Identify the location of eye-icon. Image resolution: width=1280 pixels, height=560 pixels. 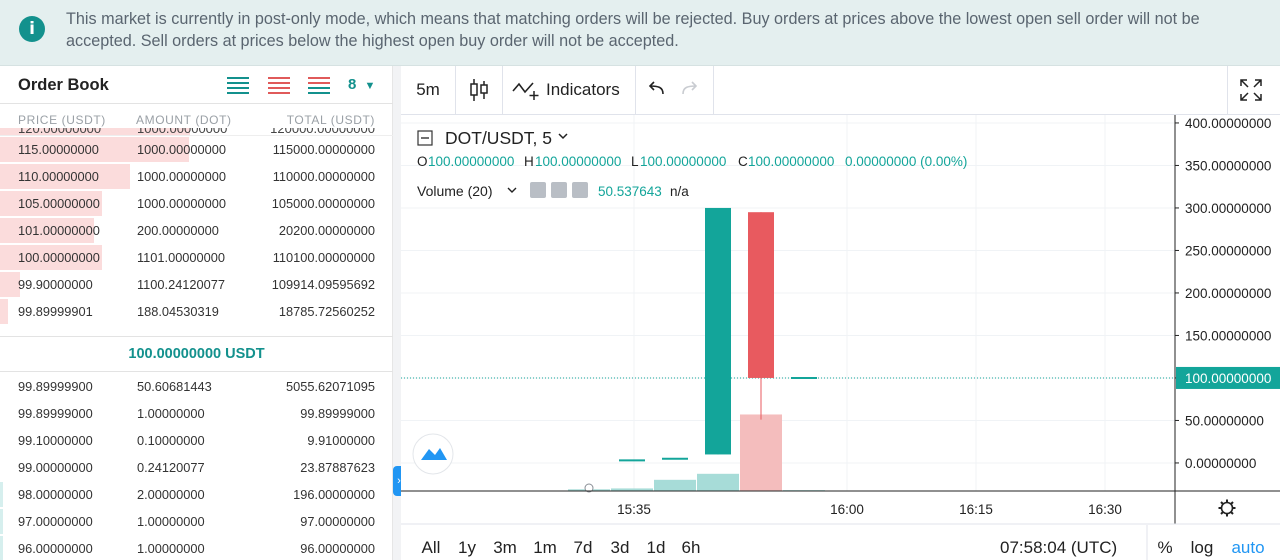
(538, 190).